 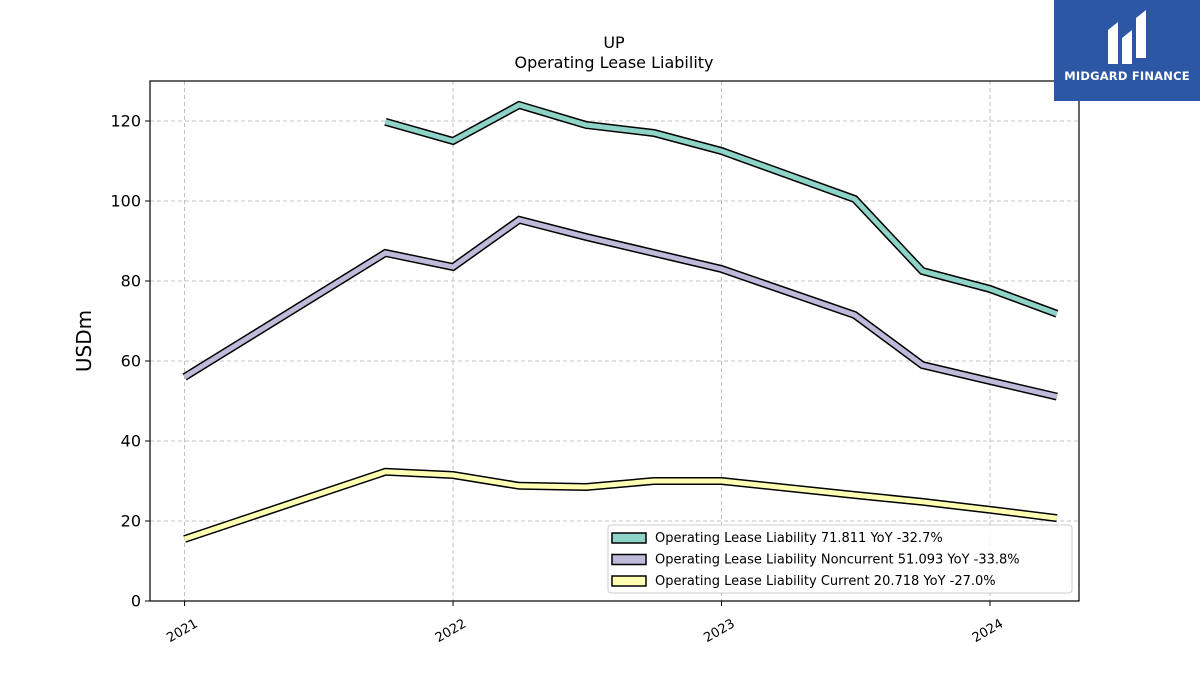 What do you see at coordinates (182, 631) in the screenshot?
I see `x-tick-label: 2021` at bounding box center [182, 631].